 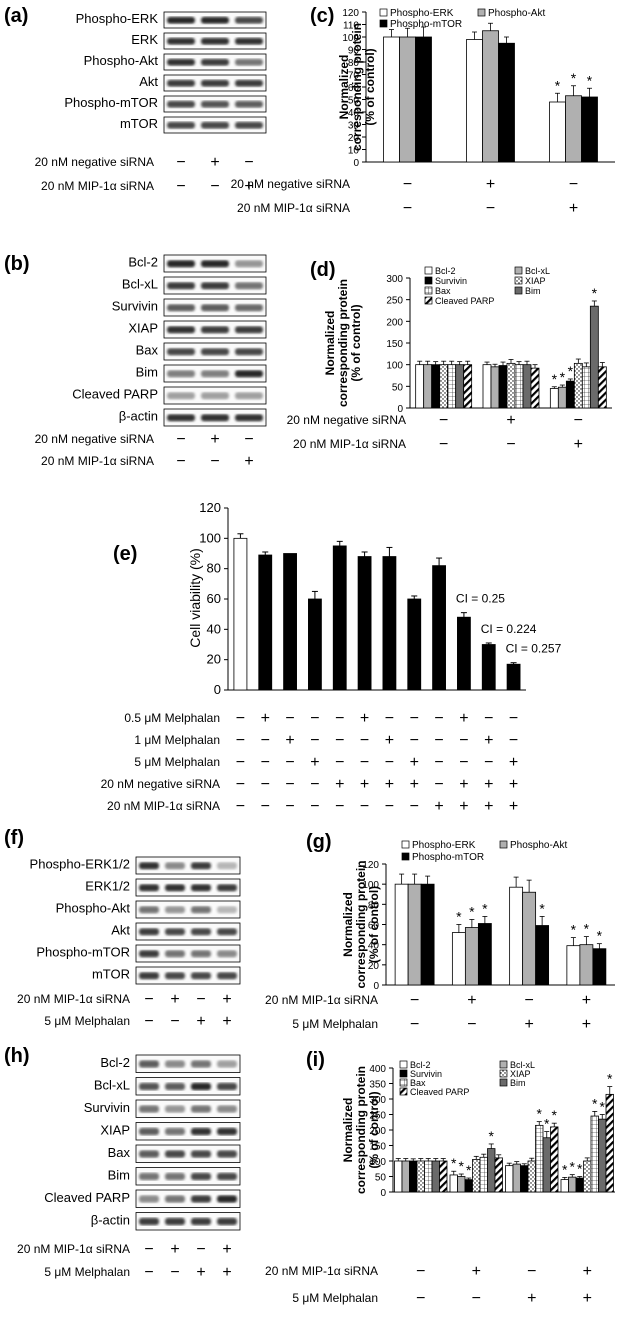 What do you see at coordinates (343, 343) in the screenshot?
I see `y-axis-label: corresponding protein` at bounding box center [343, 343].